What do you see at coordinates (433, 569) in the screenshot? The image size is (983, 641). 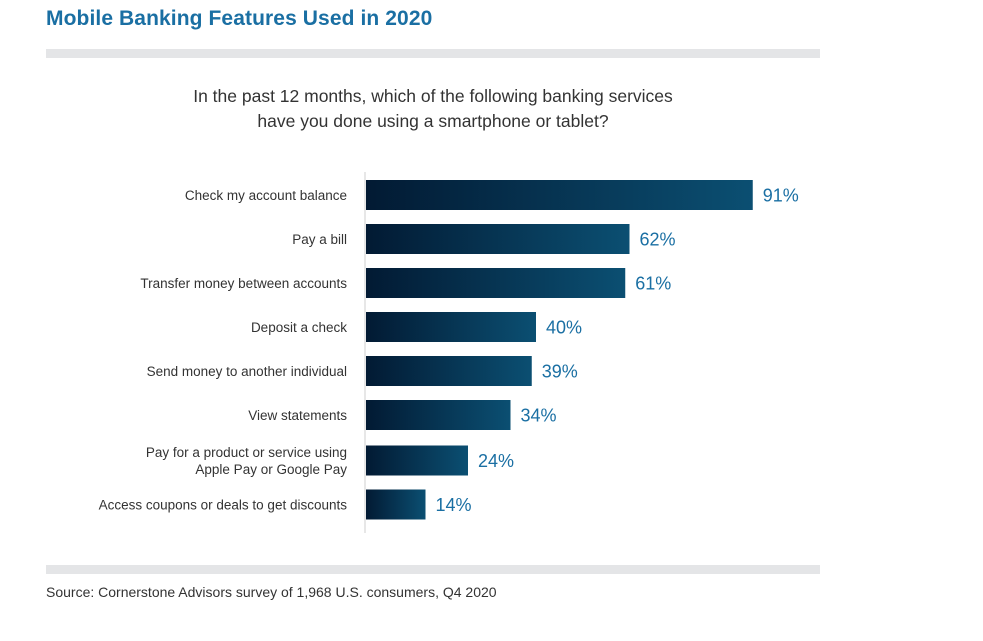 I see `bottom-divider` at bounding box center [433, 569].